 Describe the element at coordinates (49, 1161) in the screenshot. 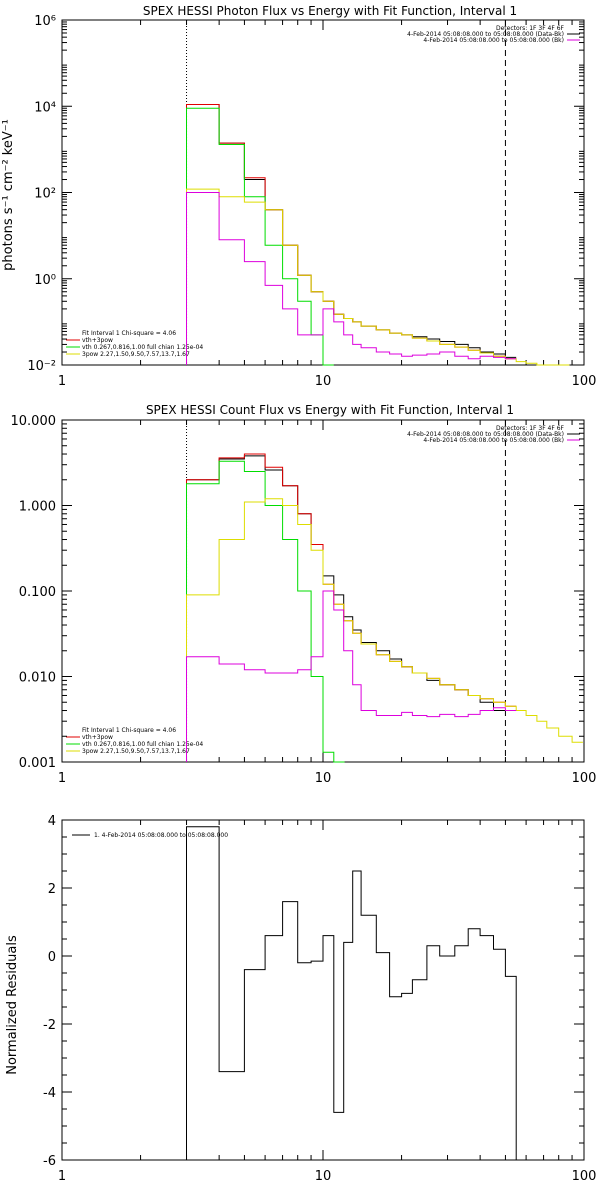

I see `y-tick-label: -6` at that location.